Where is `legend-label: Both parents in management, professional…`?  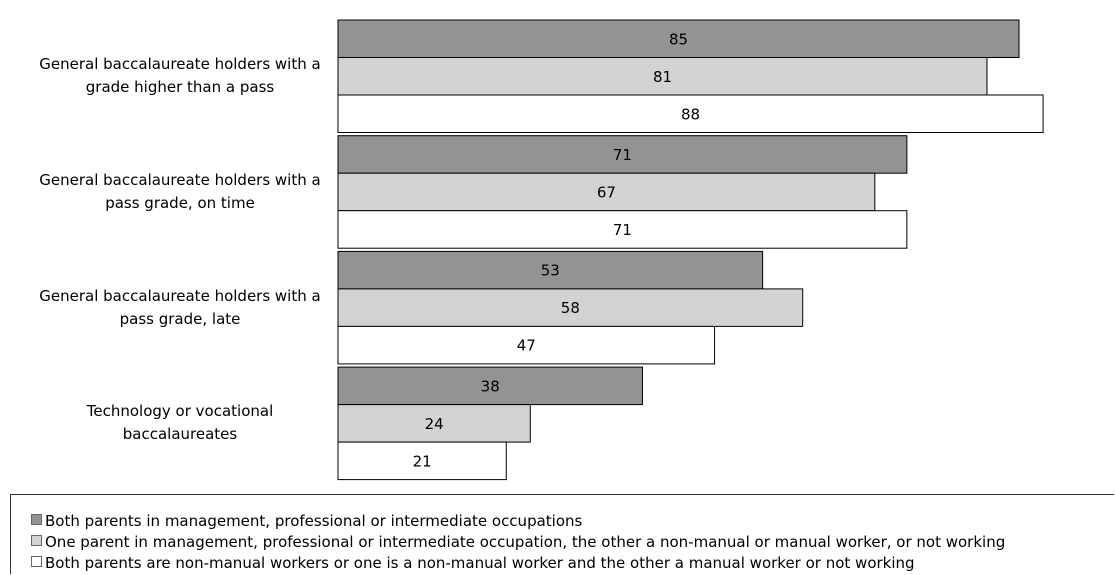 legend-label: Both parents in management, professional… is located at coordinates (314, 521).